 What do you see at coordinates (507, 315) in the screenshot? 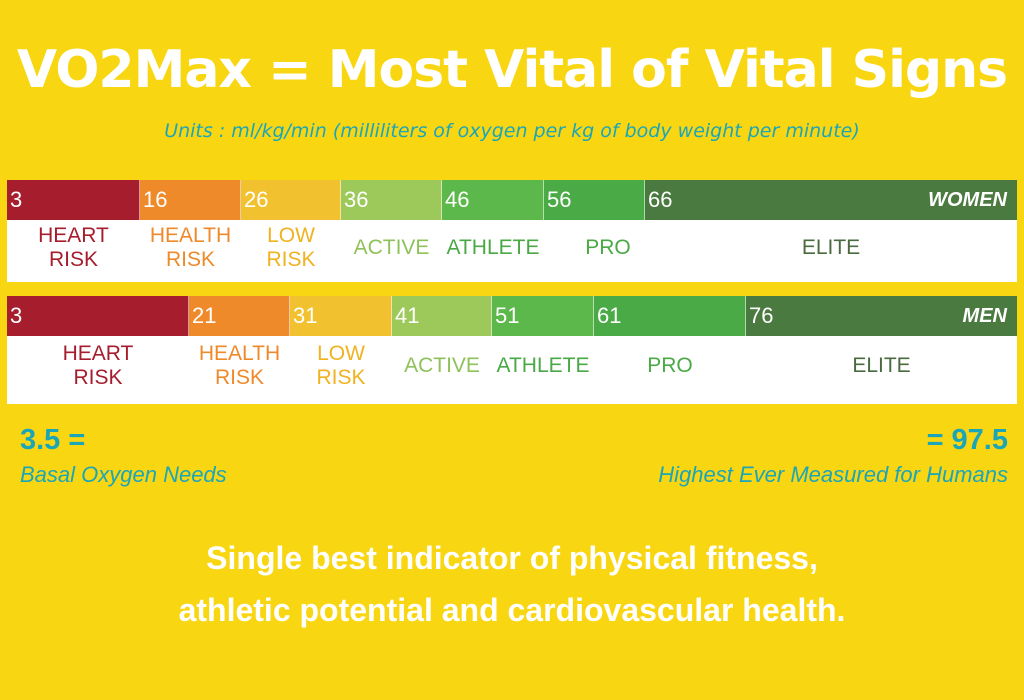
I see `men-threshold-athlete: 51` at bounding box center [507, 315].